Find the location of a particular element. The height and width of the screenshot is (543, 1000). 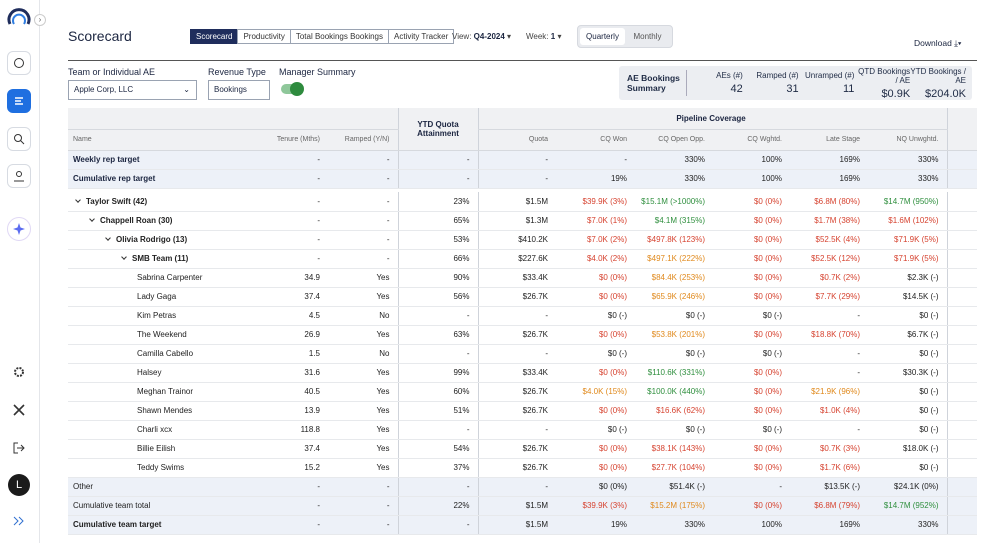

ai-icon is located at coordinates (19, 229).